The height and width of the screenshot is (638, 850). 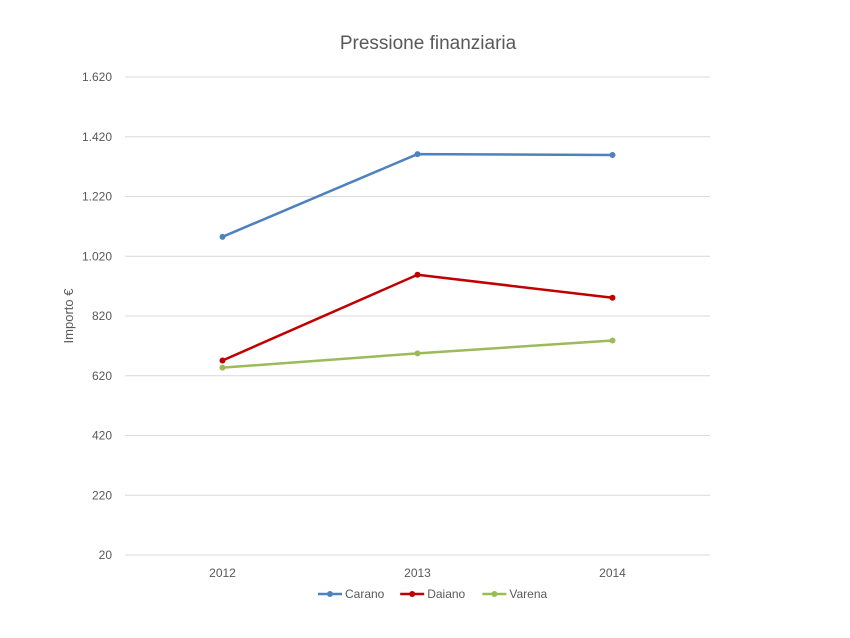 What do you see at coordinates (97, 197) in the screenshot?
I see `y-tick-label: 1.220` at bounding box center [97, 197].